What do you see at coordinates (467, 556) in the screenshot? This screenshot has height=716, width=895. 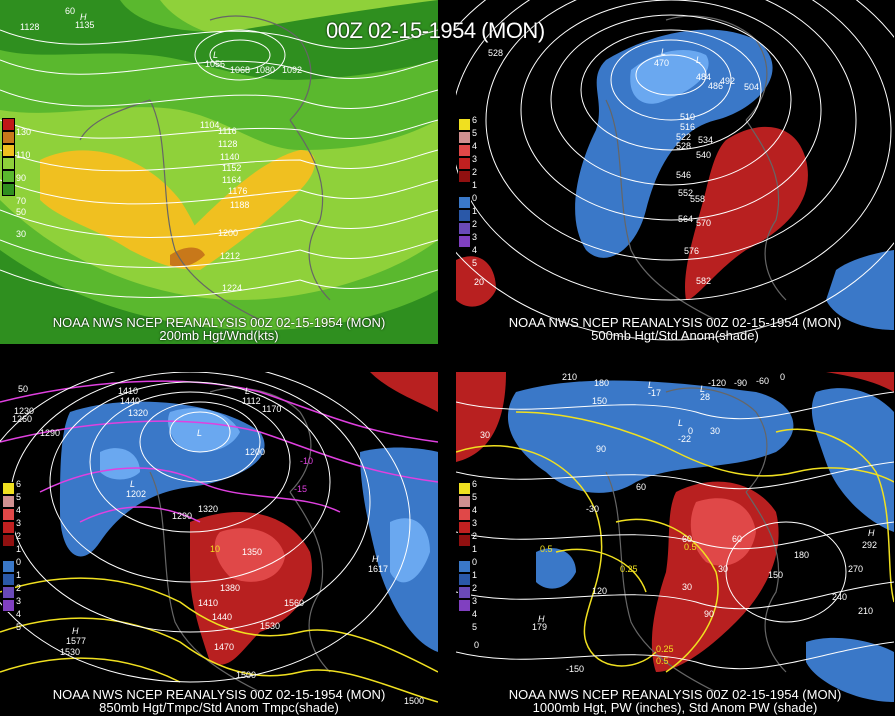 I see `pw-anomaly-legend: 6 5 4 3 2 1 0 1 2 3 4 5` at bounding box center [467, 556].